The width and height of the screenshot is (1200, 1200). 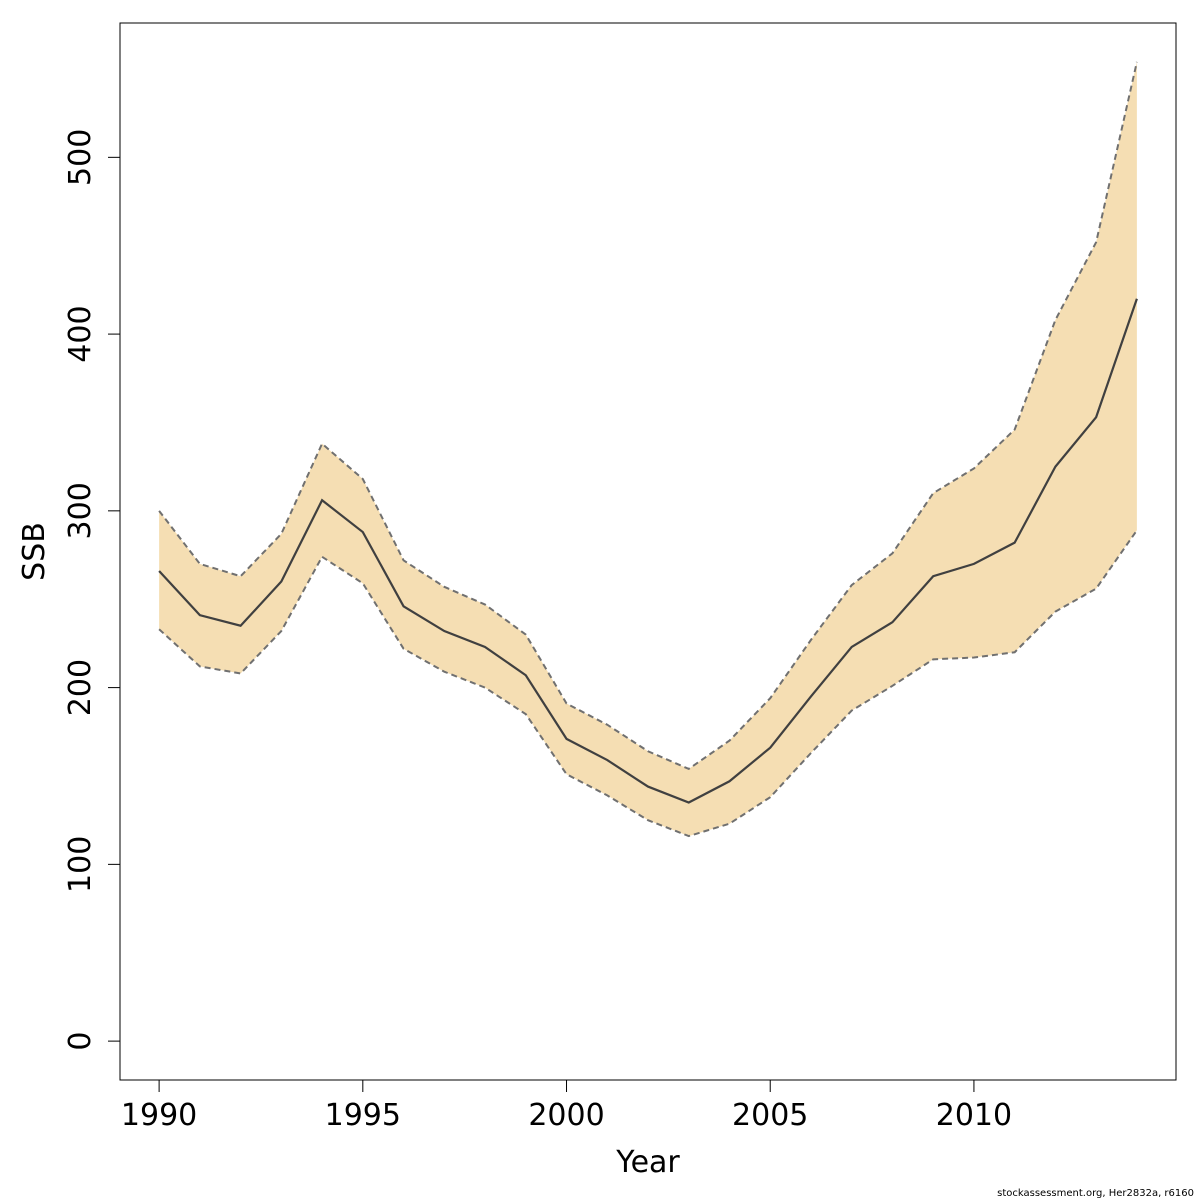 What do you see at coordinates (1095, 1193) in the screenshot?
I see `footer-credit: stockassessment.org, Her2832a, r6160` at bounding box center [1095, 1193].